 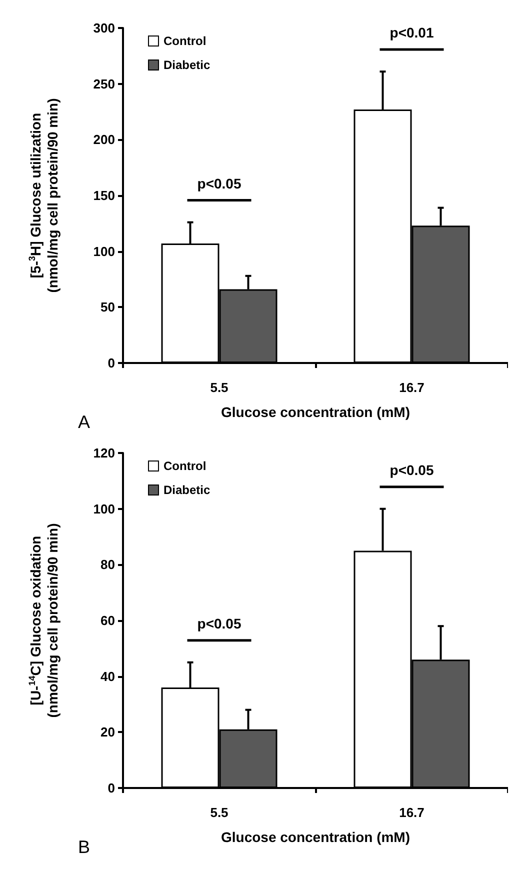 I want to click on y-tick-label: 300, so click(x=104, y=28).